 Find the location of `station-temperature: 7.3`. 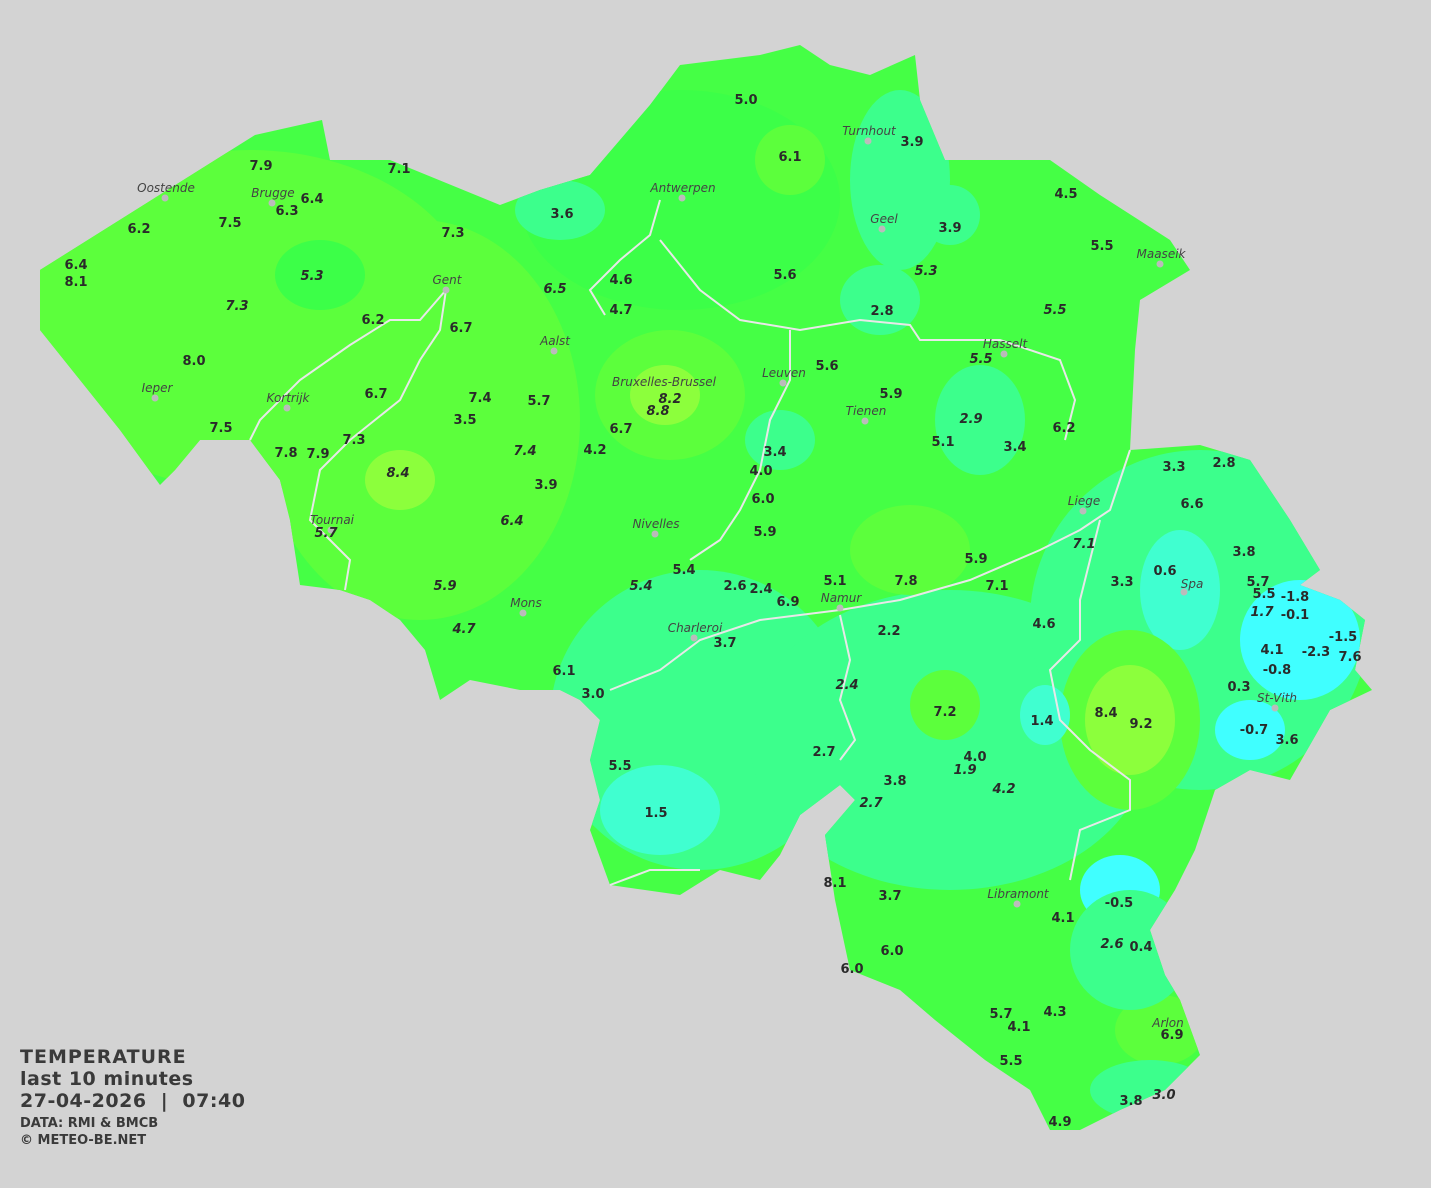

station-temperature: 7.3 is located at coordinates (452, 233).